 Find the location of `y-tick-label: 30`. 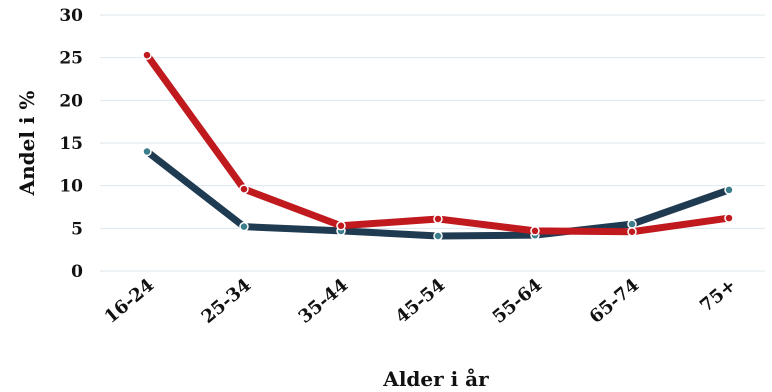

y-tick-label: 30 is located at coordinates (71, 16).